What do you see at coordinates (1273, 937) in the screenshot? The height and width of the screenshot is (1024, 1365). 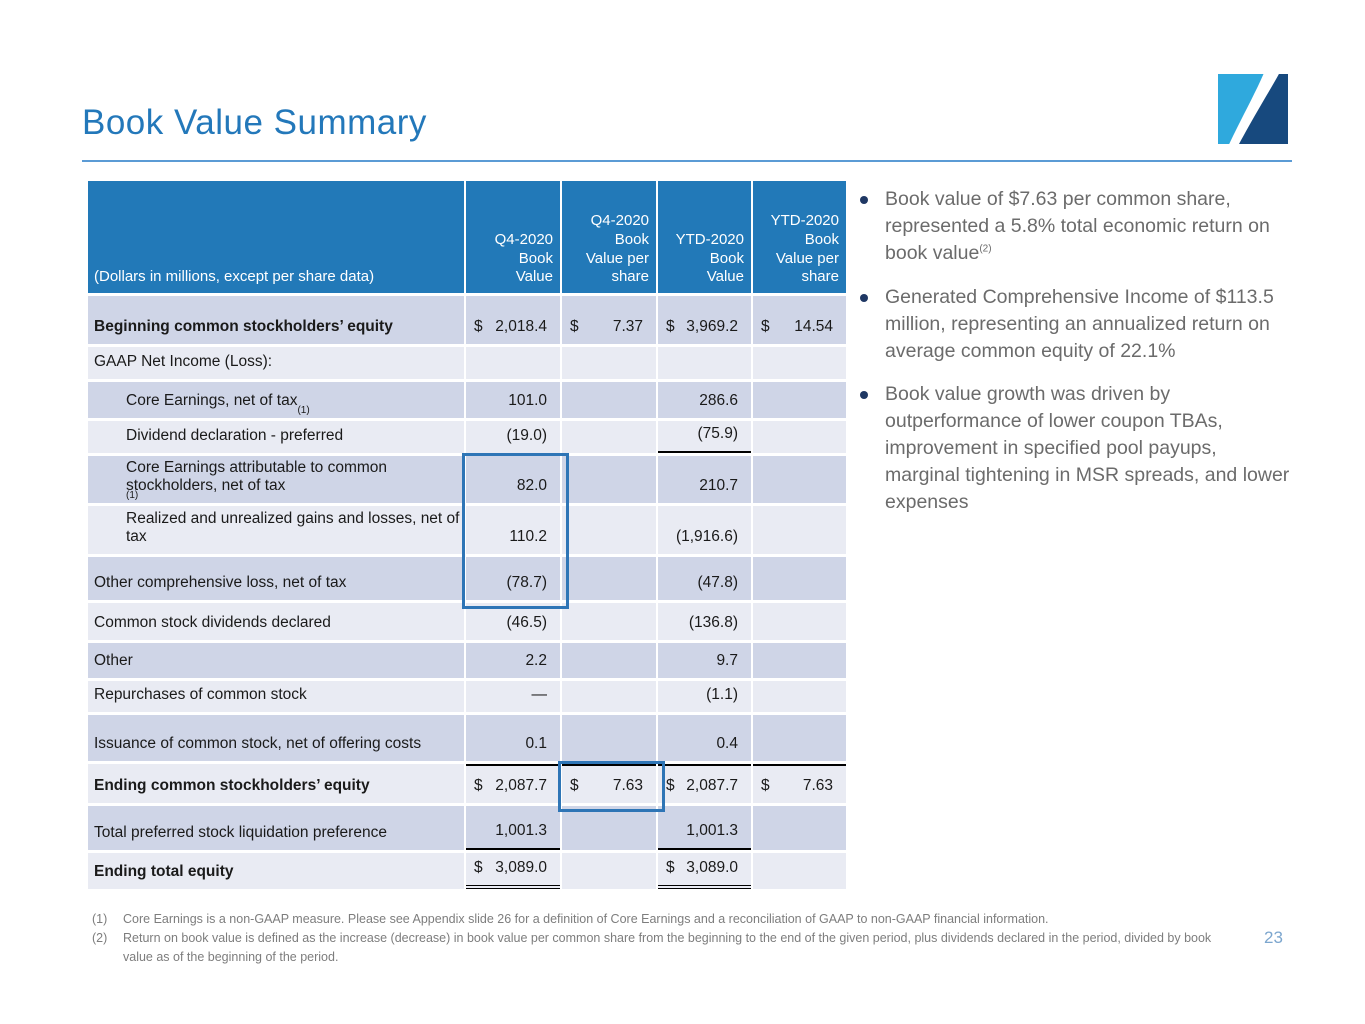 I see `page-number: 23` at bounding box center [1273, 937].